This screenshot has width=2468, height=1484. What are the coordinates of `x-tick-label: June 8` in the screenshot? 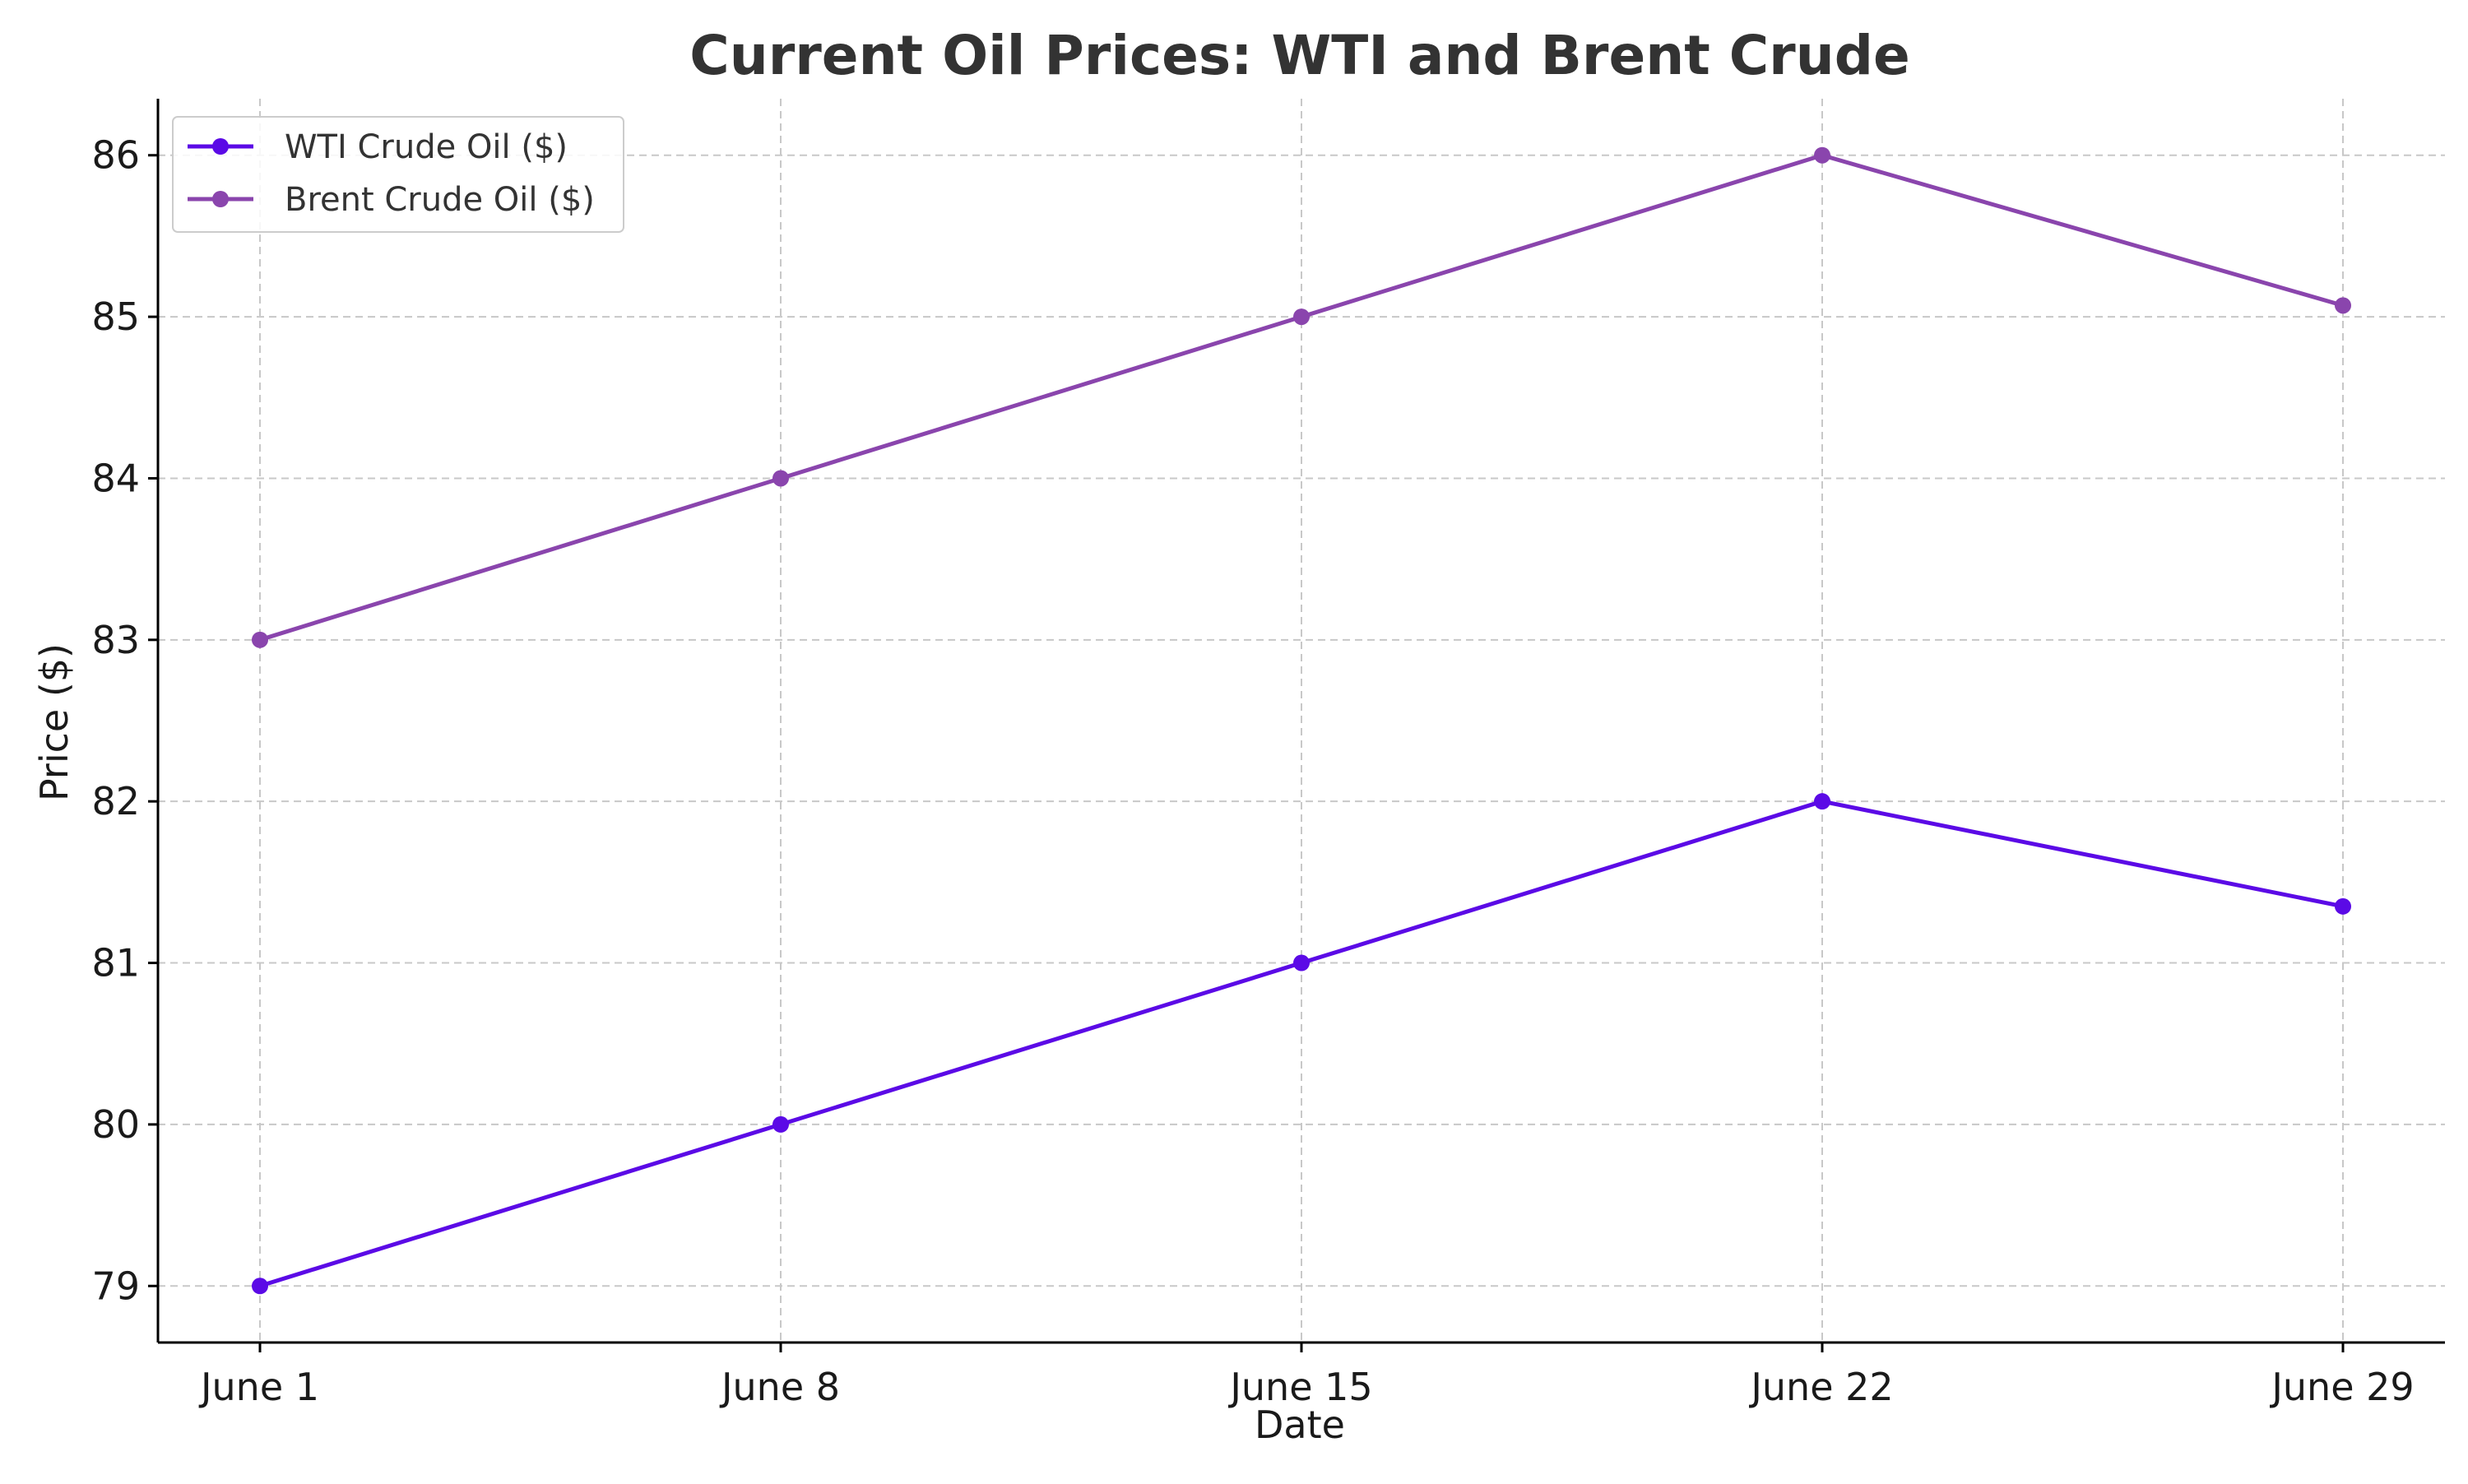 It's located at (779, 1387).